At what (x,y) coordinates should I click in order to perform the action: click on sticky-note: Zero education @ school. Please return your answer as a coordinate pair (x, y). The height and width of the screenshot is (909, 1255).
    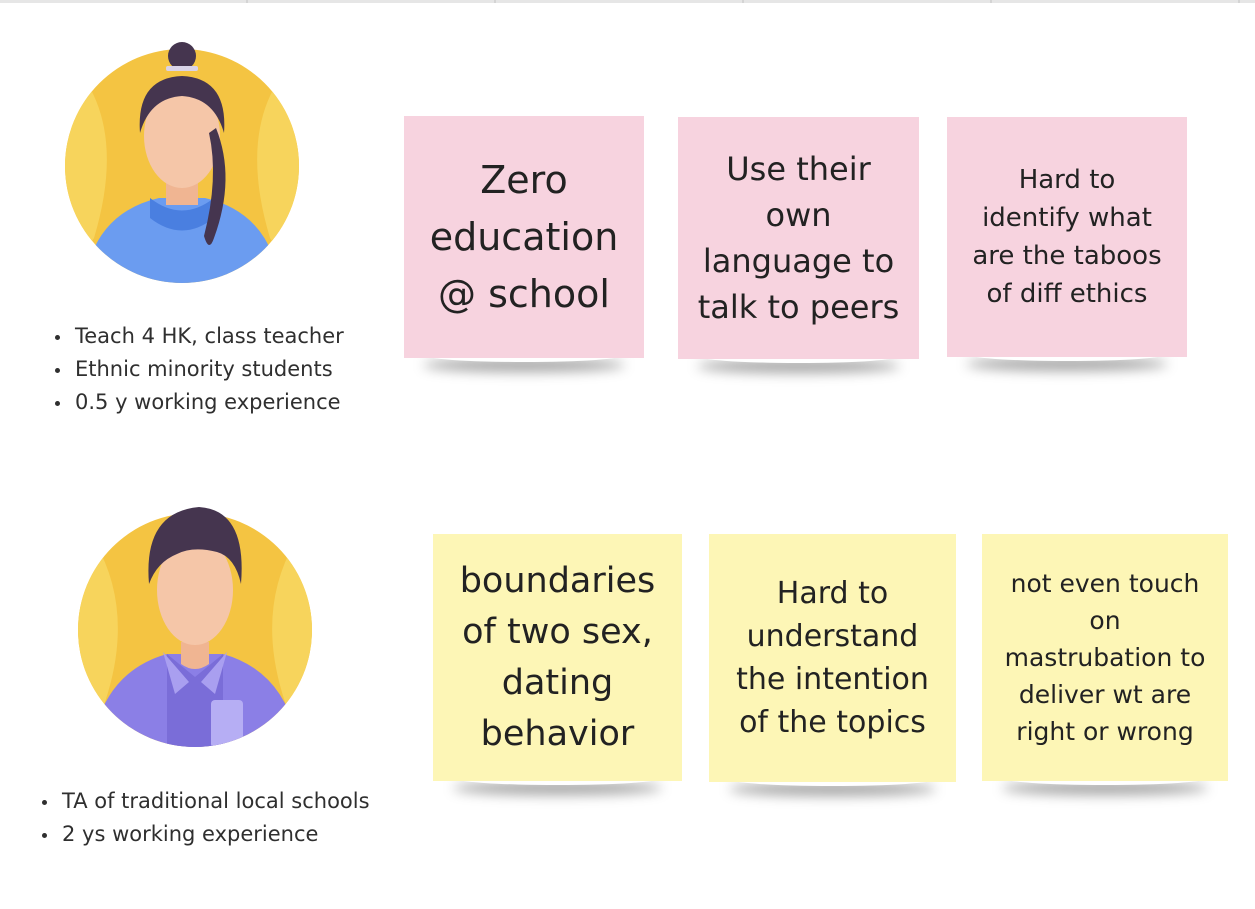
    Looking at the image, I should click on (524, 237).